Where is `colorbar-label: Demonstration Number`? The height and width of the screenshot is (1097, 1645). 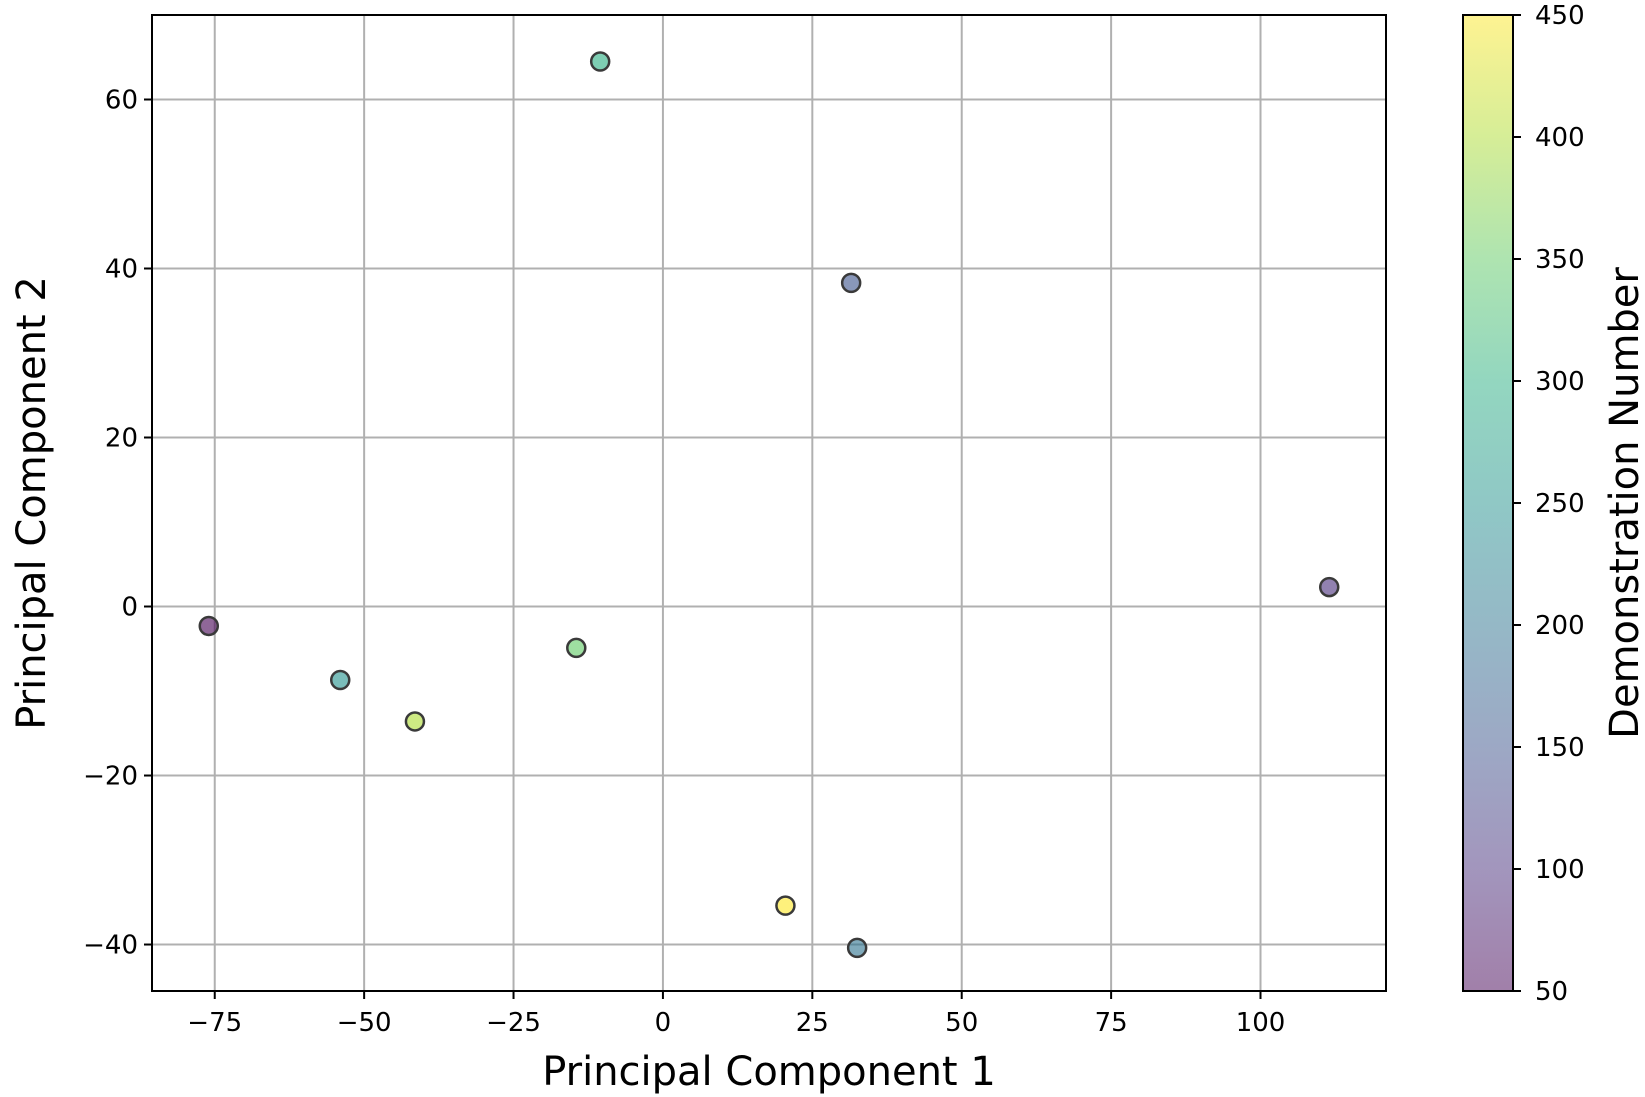
colorbar-label: Demonstration Number is located at coordinates (1623, 503).